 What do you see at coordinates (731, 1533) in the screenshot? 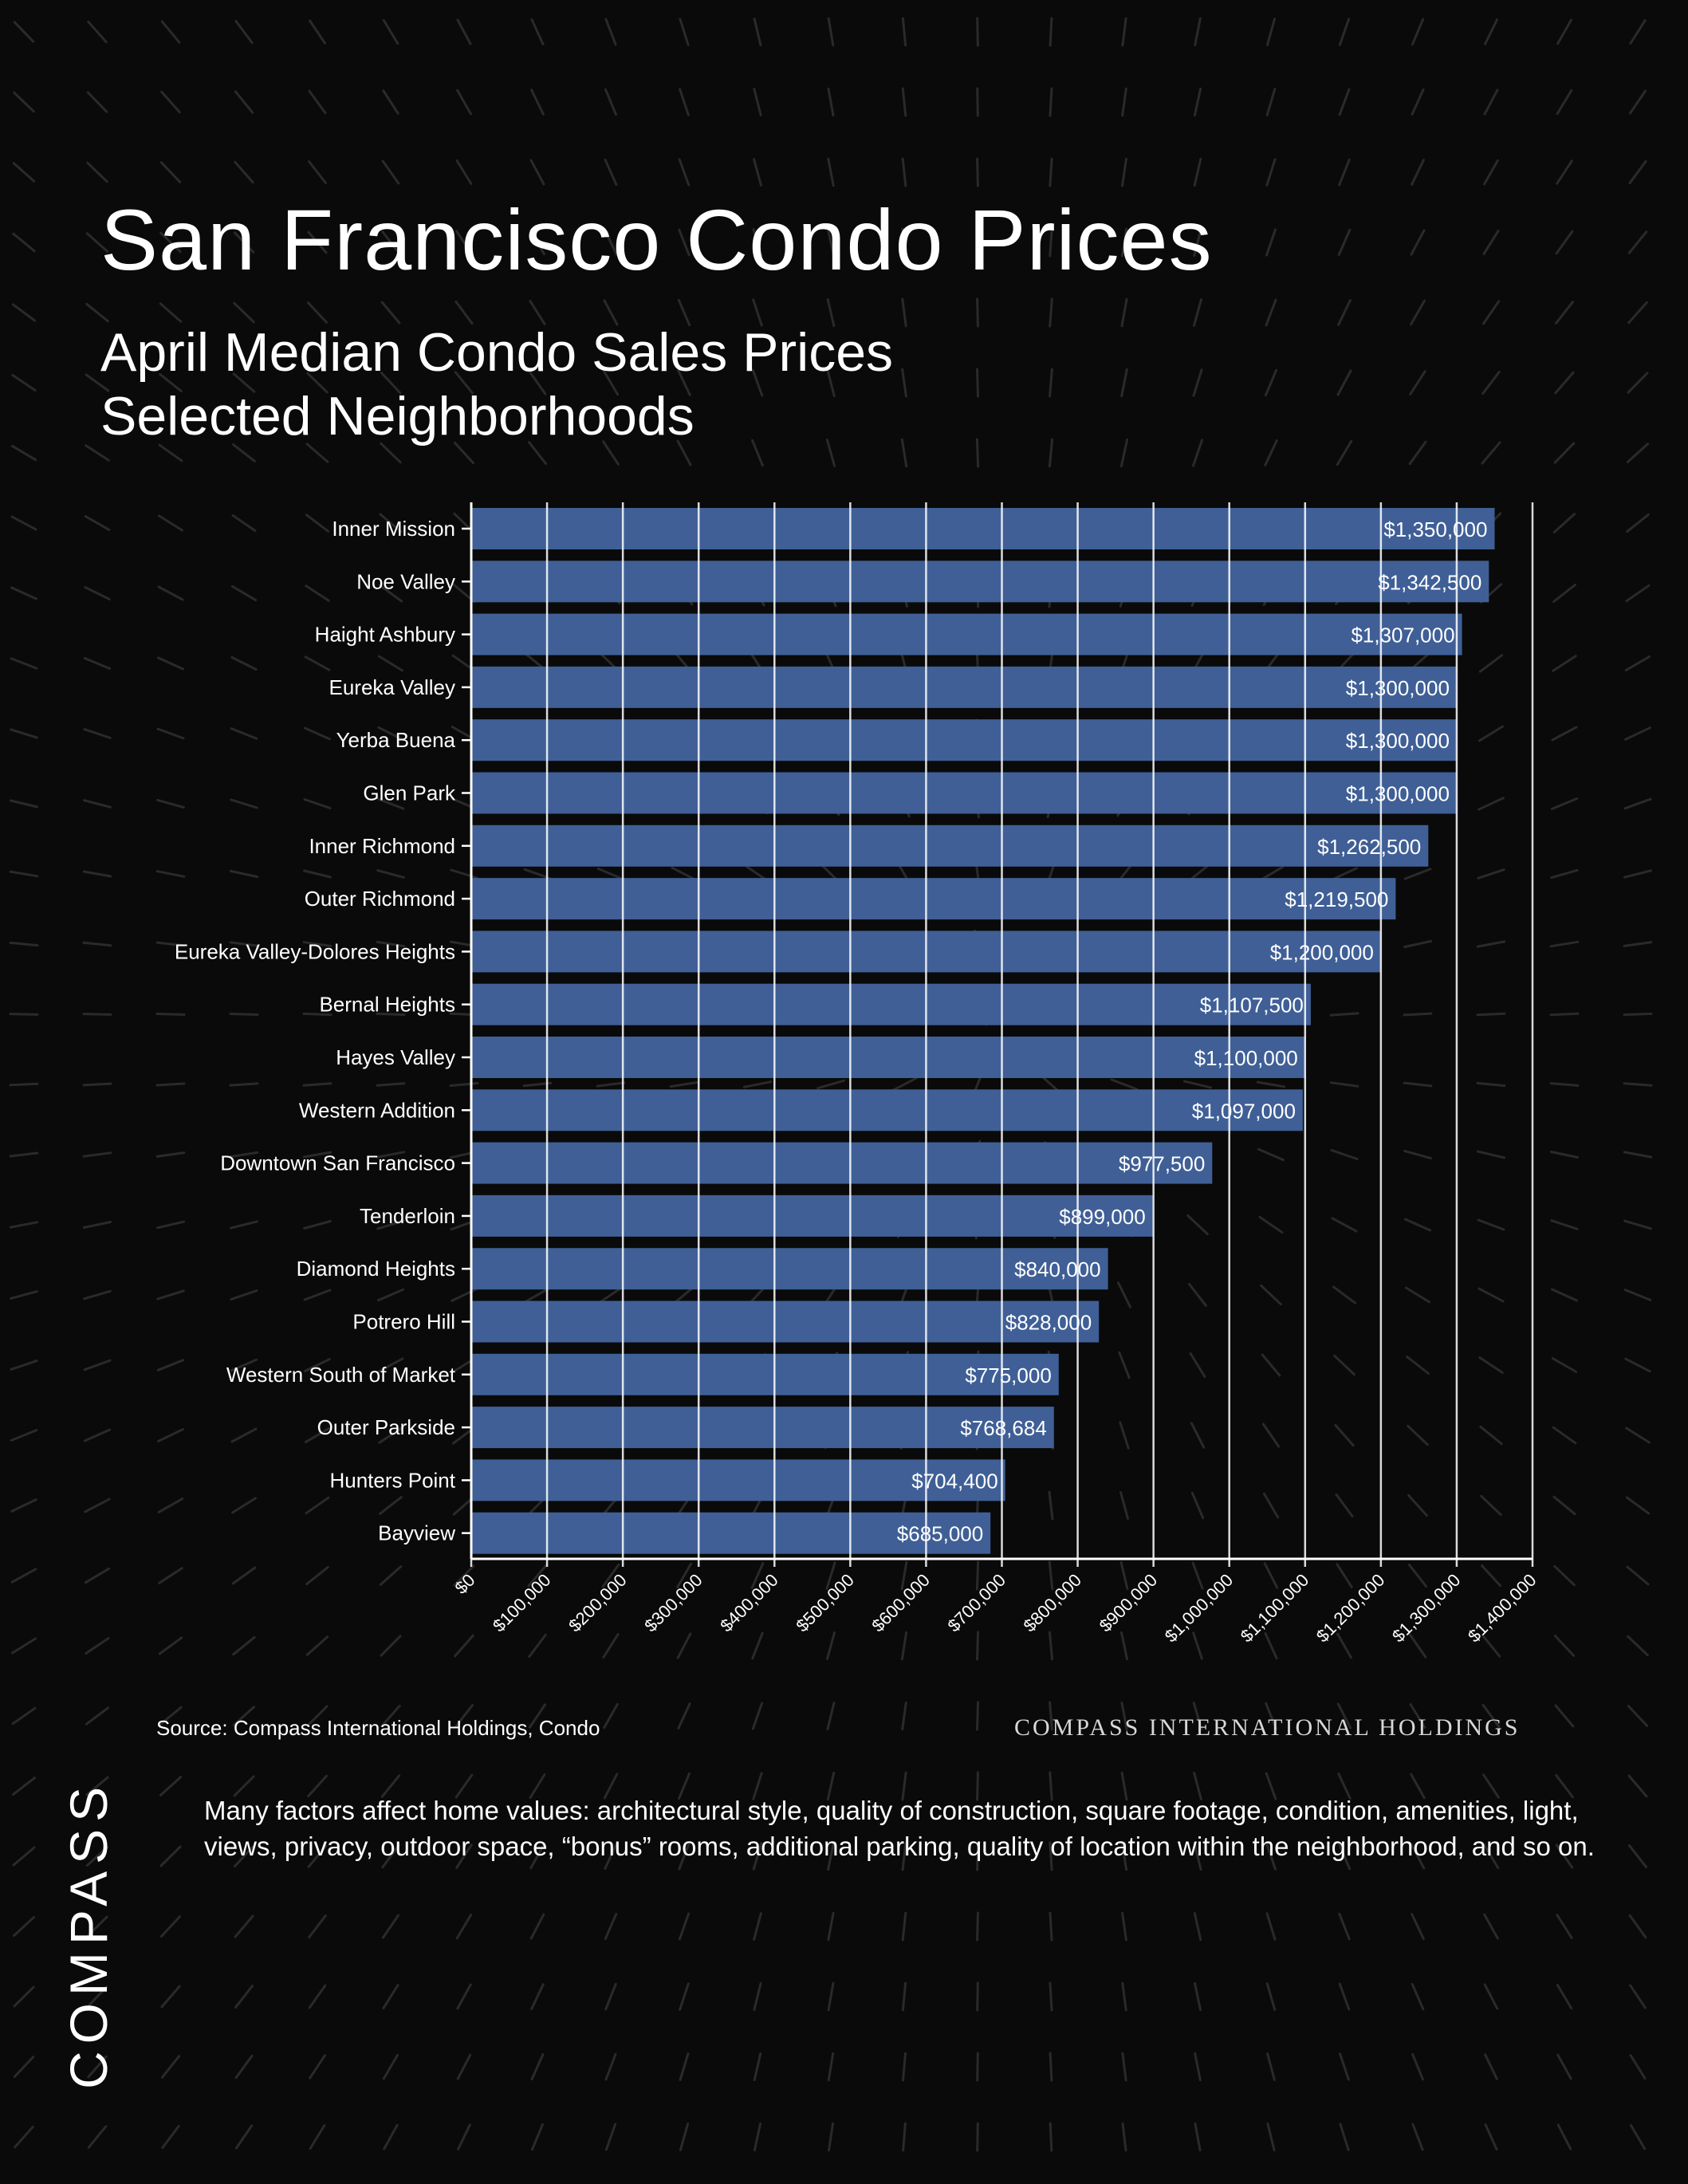
I see `bar-bayview` at bounding box center [731, 1533].